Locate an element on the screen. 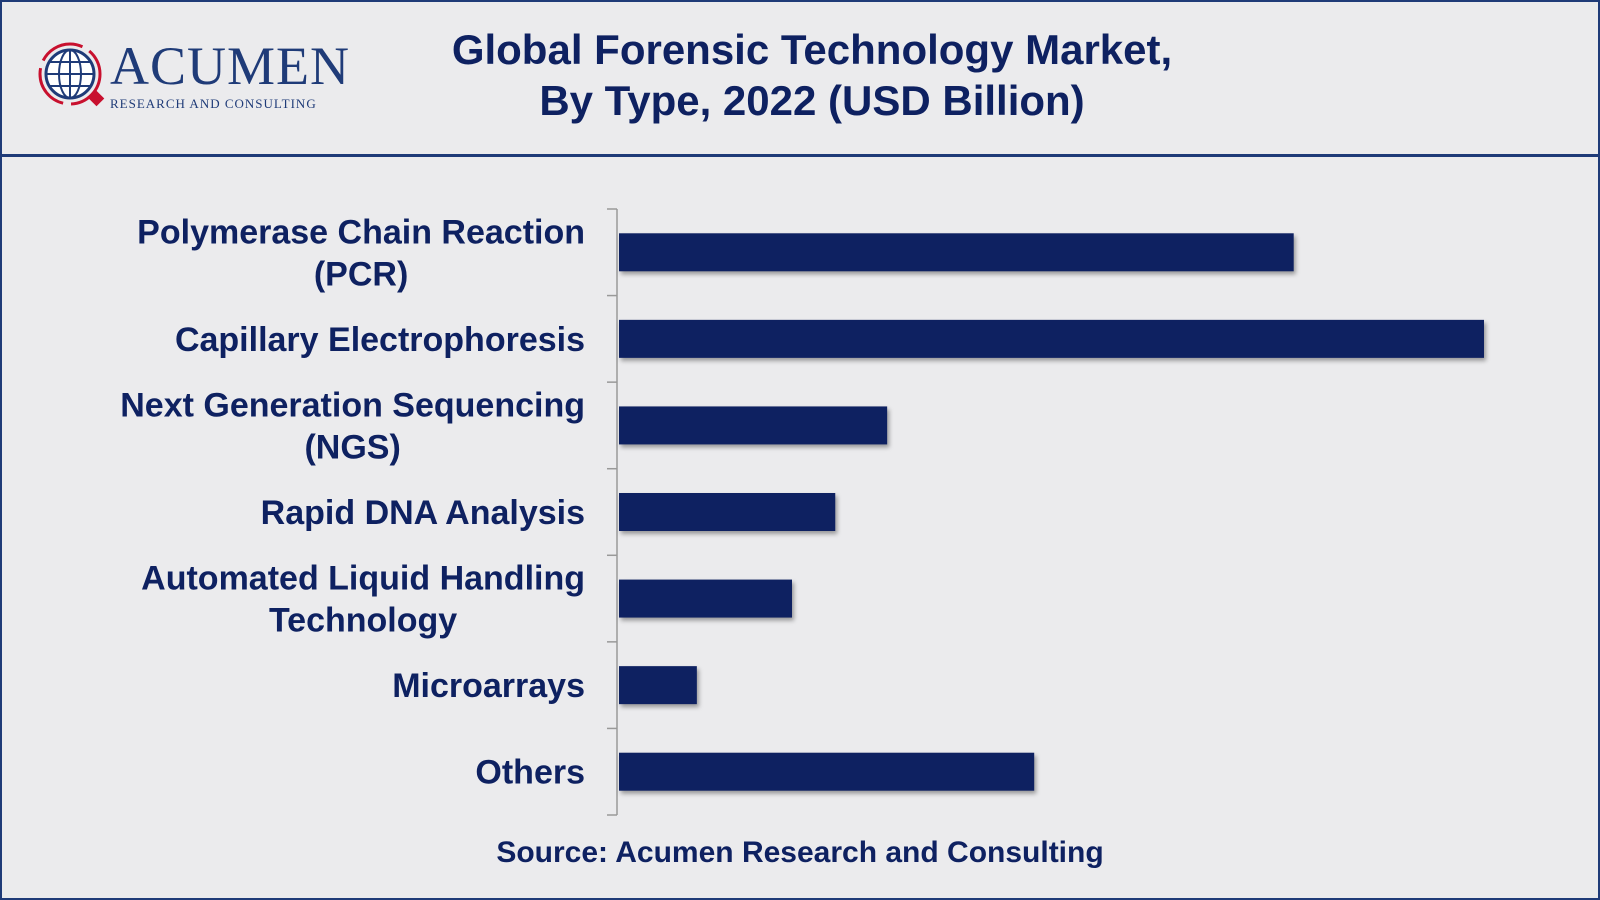  chart-title-line-2: By Type, 2022 (USD Billion) is located at coordinates (812, 100).